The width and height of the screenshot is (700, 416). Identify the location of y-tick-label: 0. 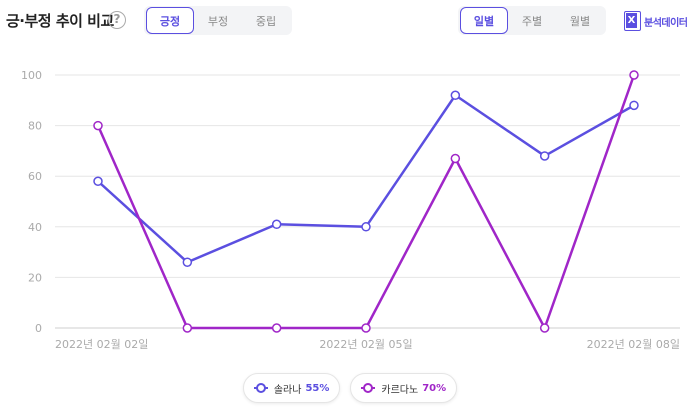
(38, 328).